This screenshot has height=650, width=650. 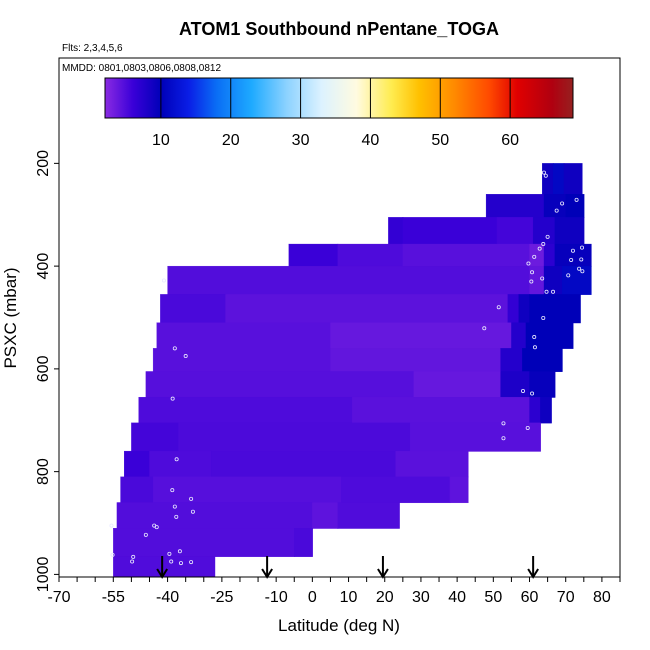 What do you see at coordinates (141, 68) in the screenshot?
I see `dates-label: MMDD: 0801,0803,0806,0808,0812` at bounding box center [141, 68].